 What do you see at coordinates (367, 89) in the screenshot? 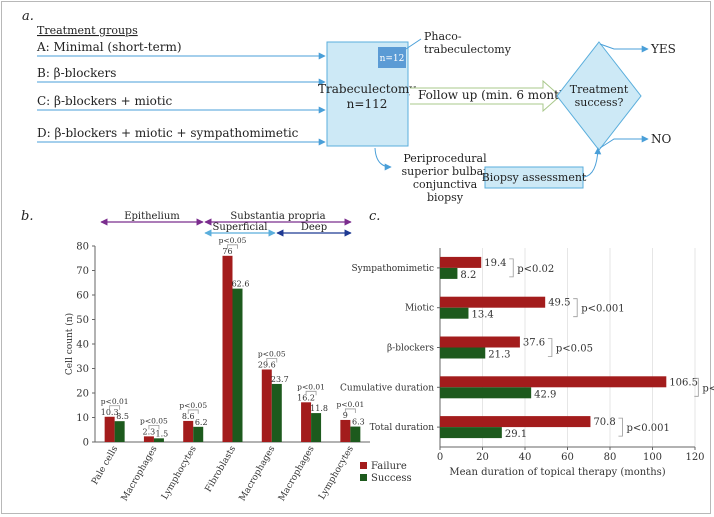
I see `trabeculectomy-label: Trabeculectomy` at bounding box center [367, 89].